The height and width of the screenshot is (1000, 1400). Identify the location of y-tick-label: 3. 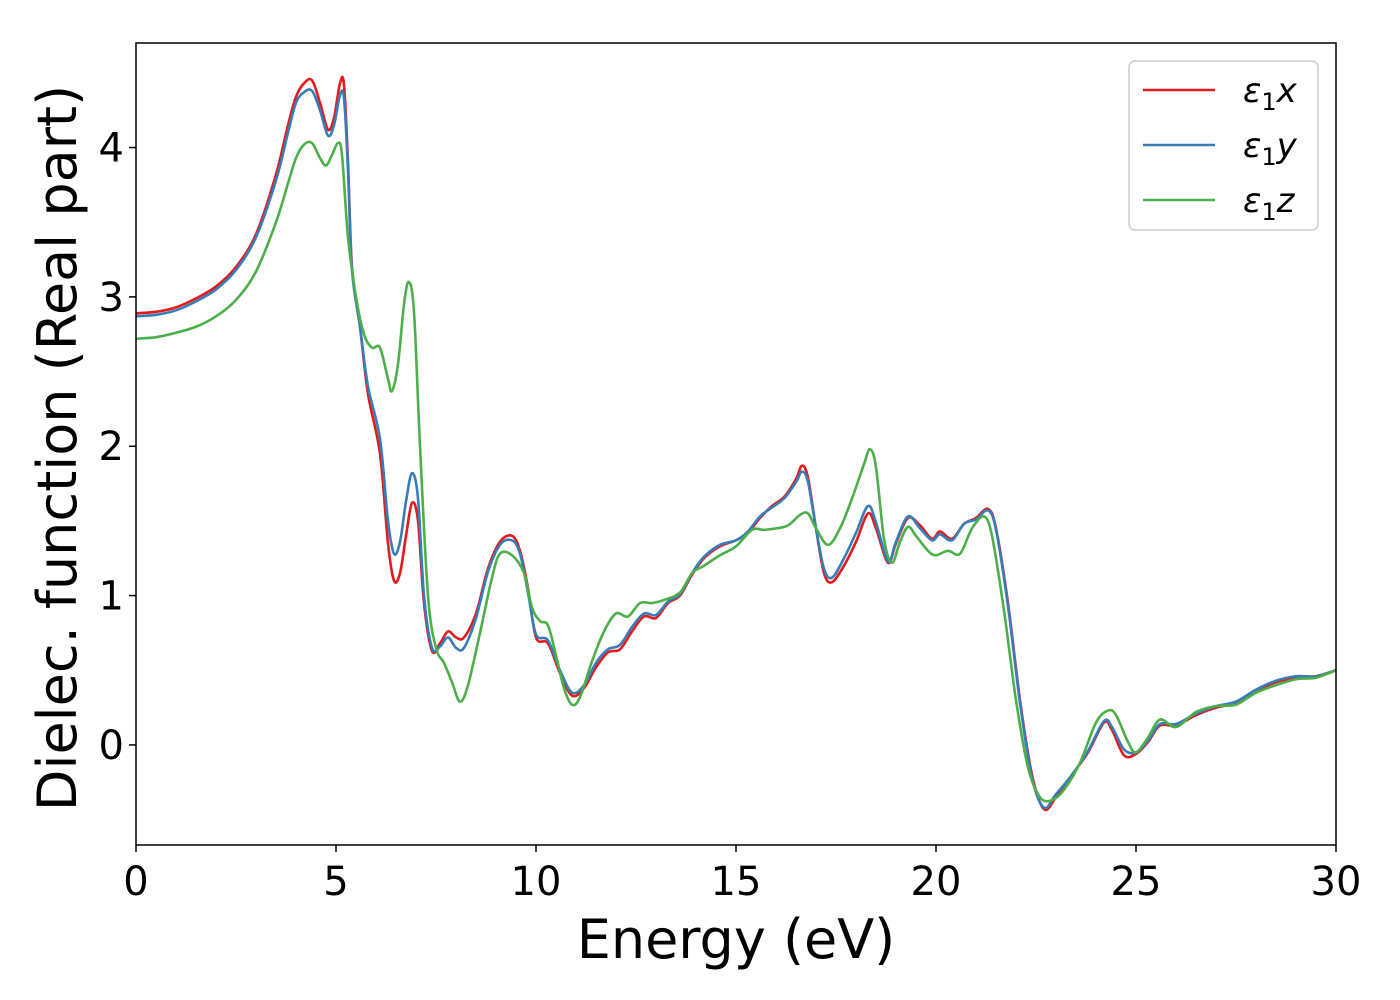
(111, 298).